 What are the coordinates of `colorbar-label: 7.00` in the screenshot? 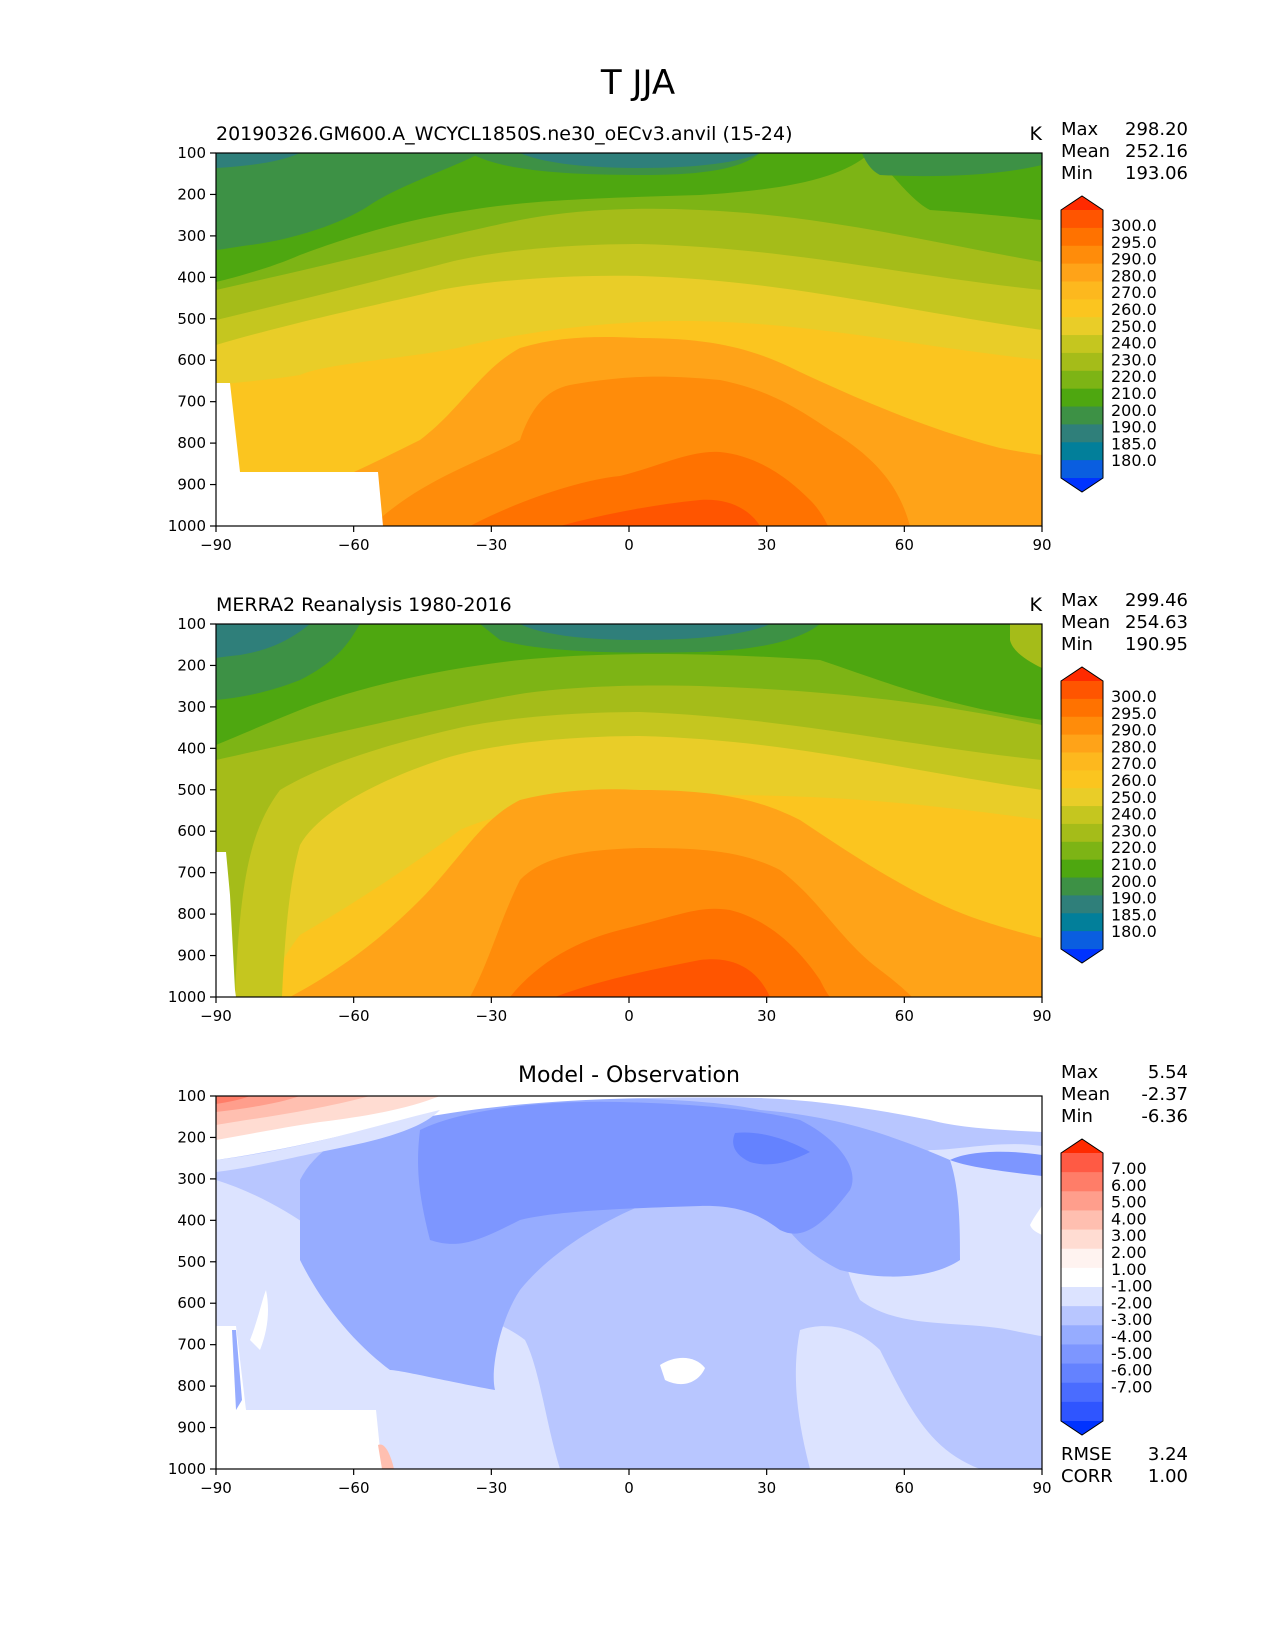 It's located at (1129, 1168).